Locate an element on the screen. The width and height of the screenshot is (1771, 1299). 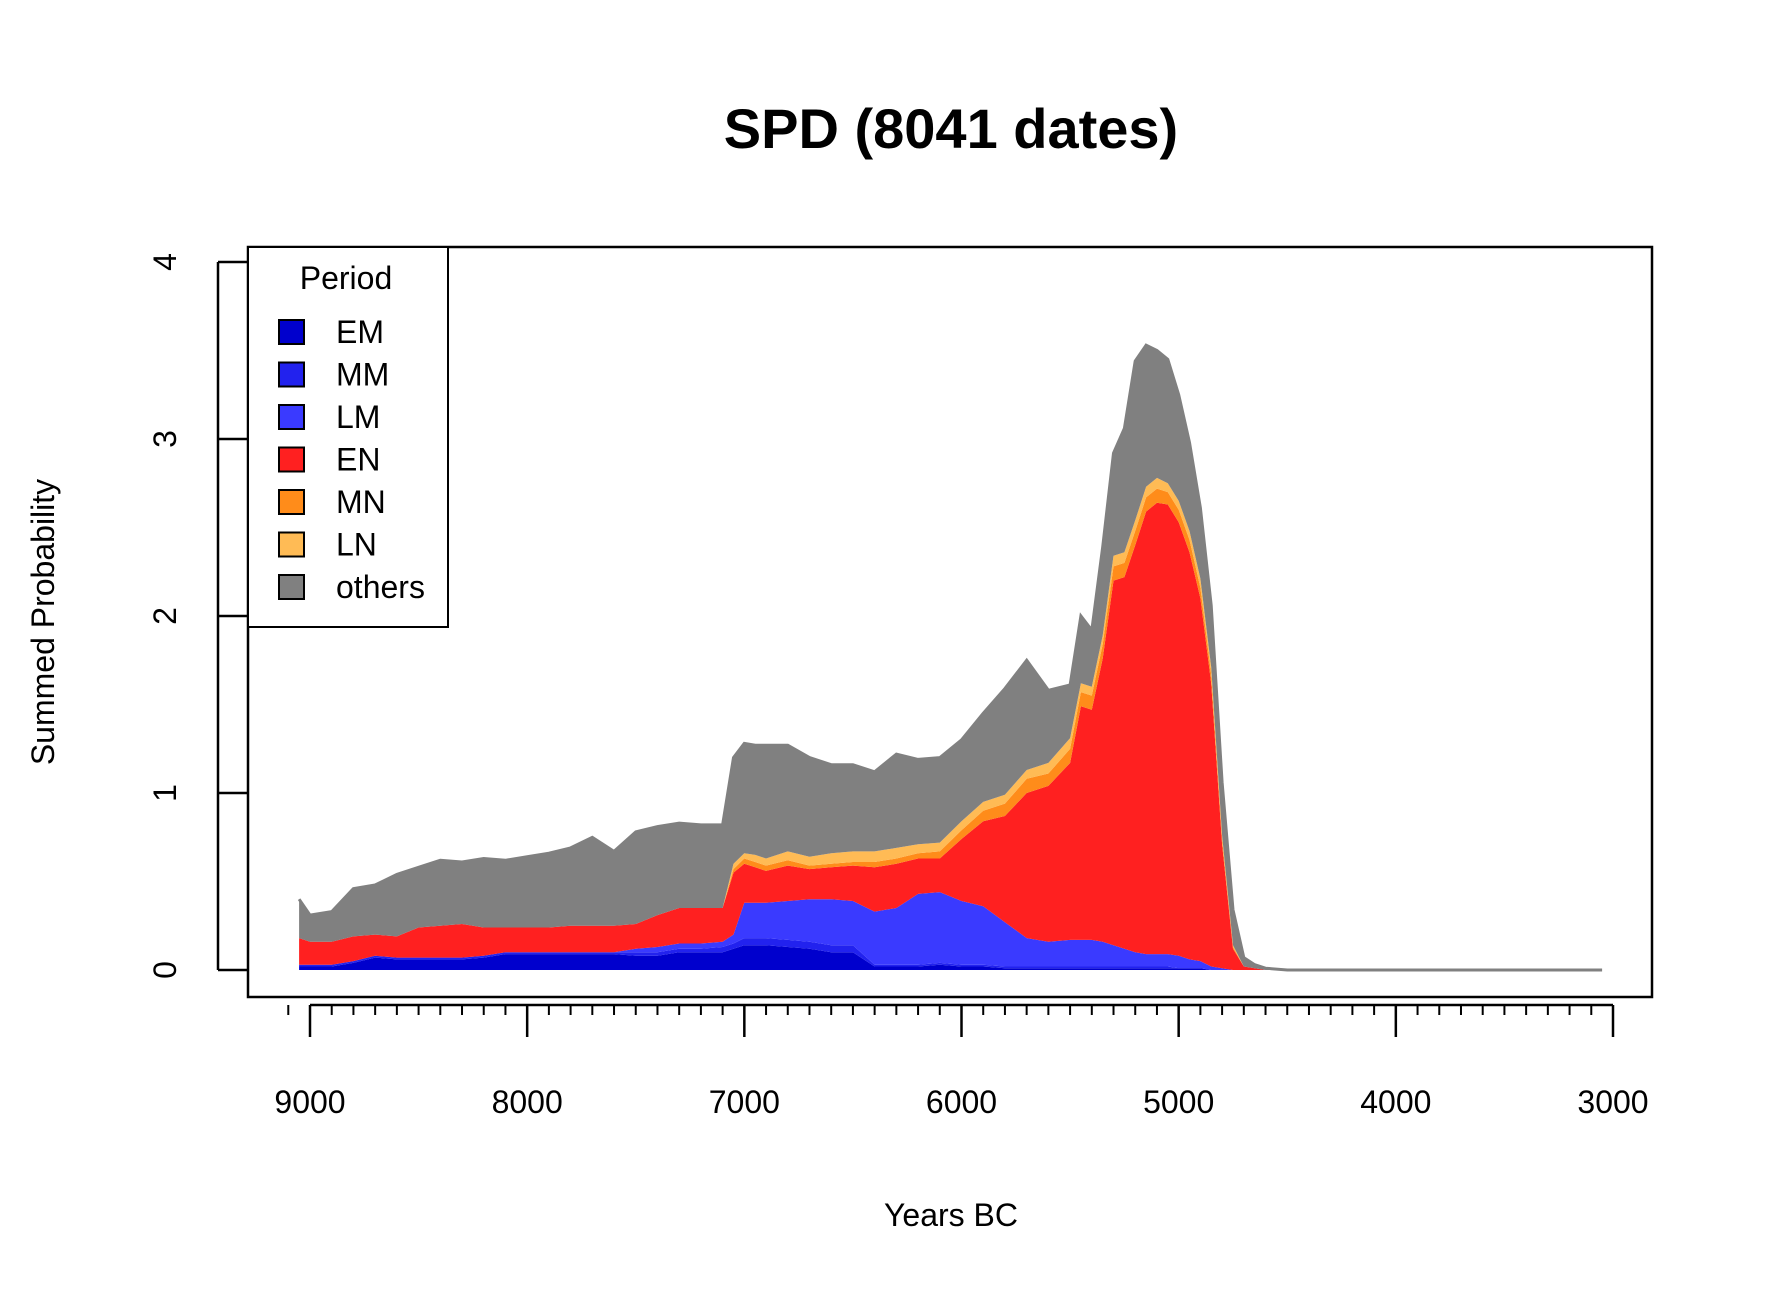
y-tick-label: 1 is located at coordinates (165, 793).